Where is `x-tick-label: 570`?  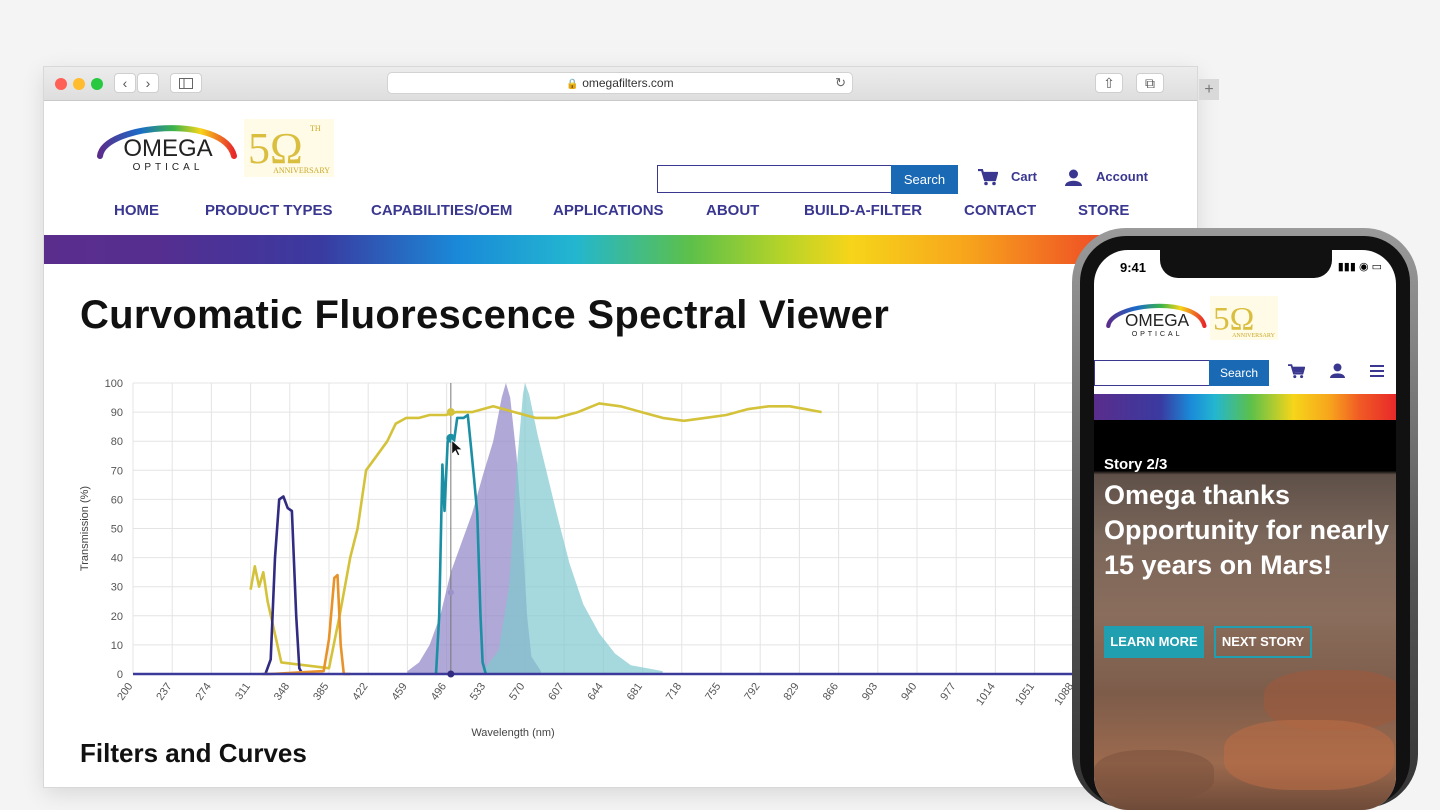
x-tick-label: 570 is located at coordinates (517, 692).